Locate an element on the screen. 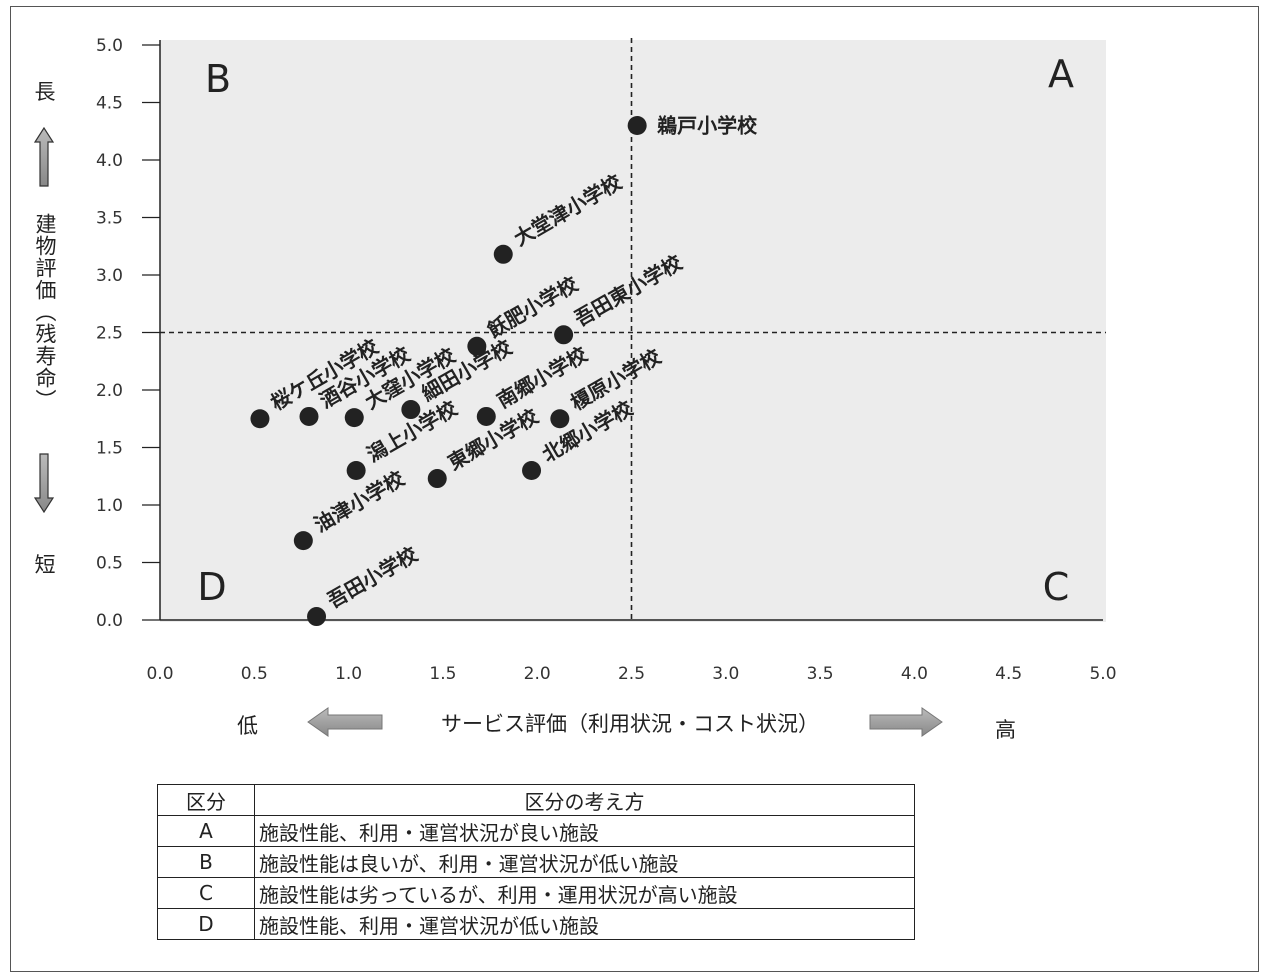  y-axis-title: 建物評価（残寿命） is located at coordinates (45, 312).